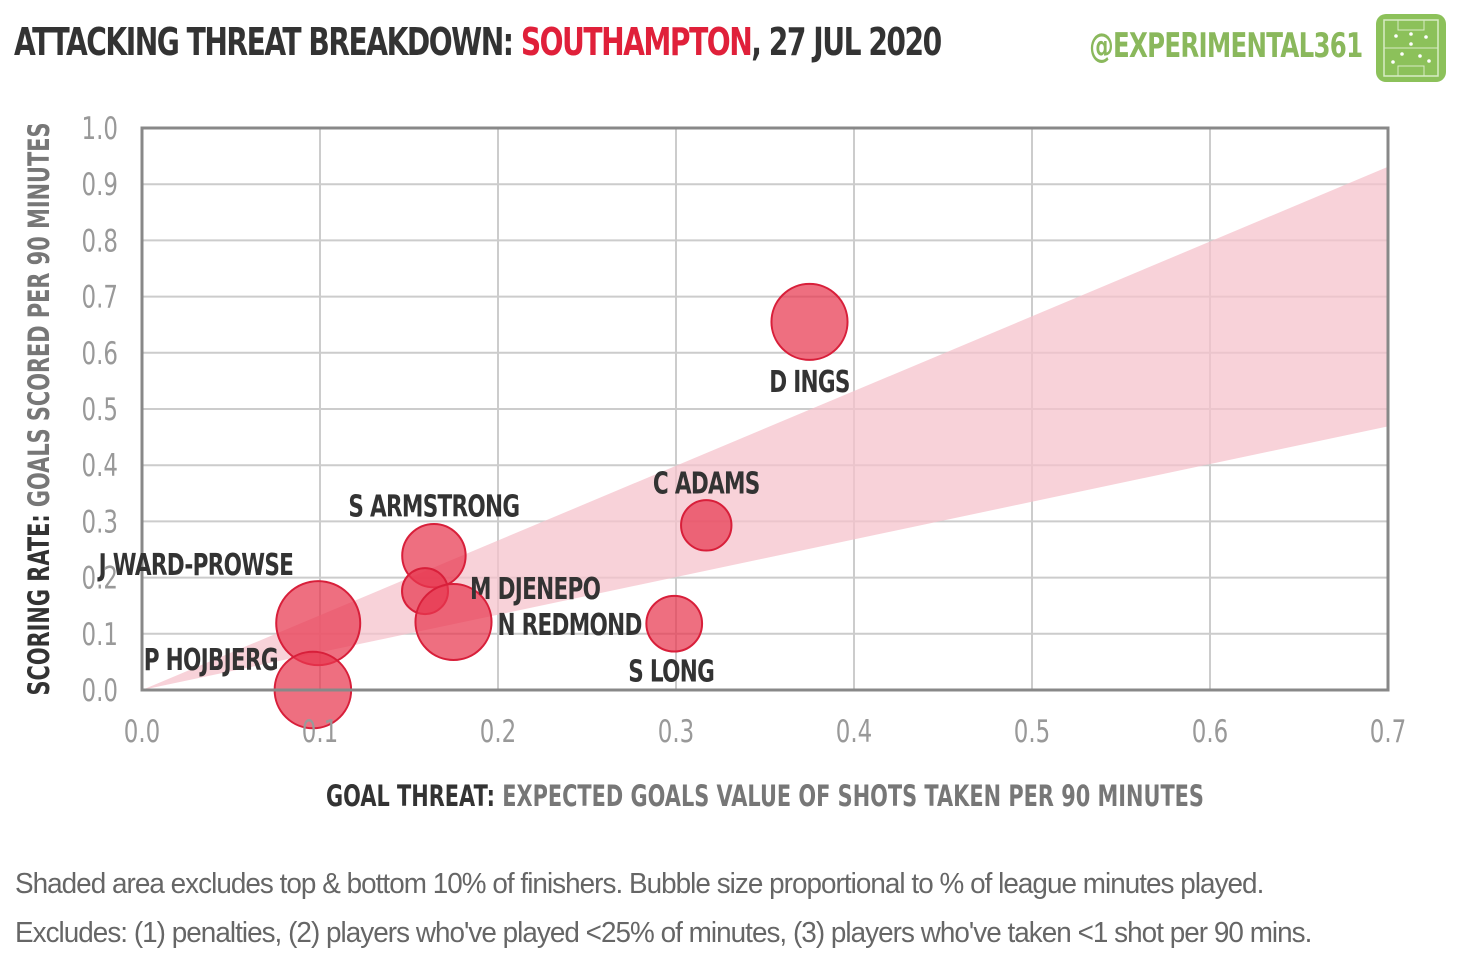 This screenshot has height=973, width=1460. What do you see at coordinates (676, 732) in the screenshot?
I see `x-tick-label-3: 0.3` at bounding box center [676, 732].